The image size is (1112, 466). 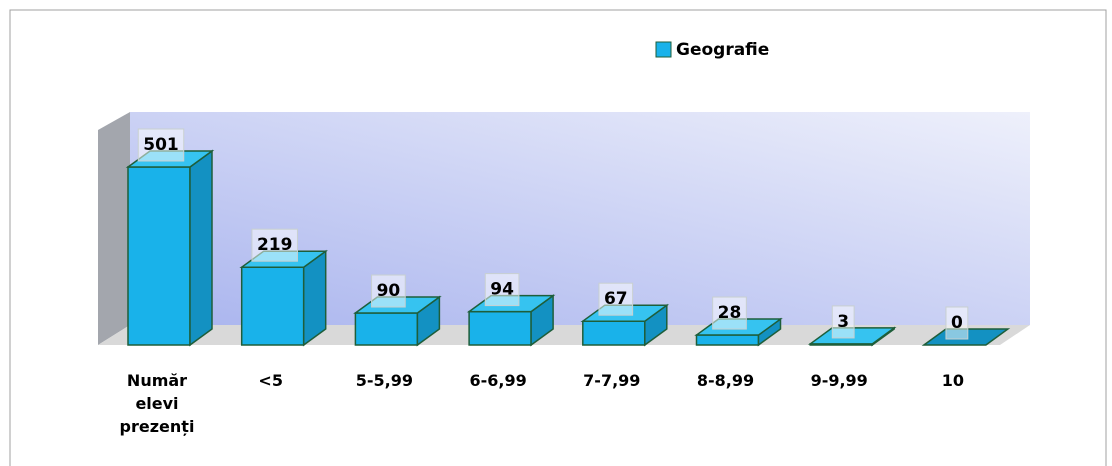 I want to click on data-label: 67, so click(x=616, y=299).